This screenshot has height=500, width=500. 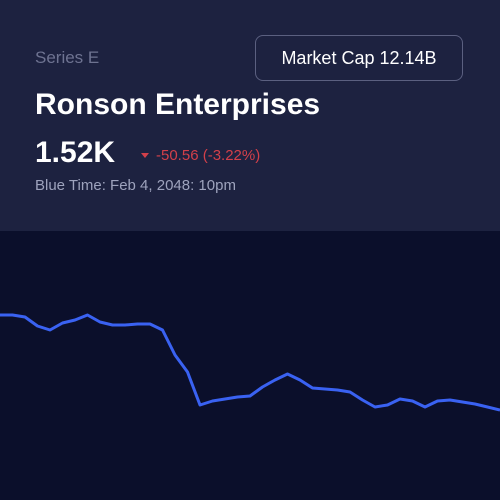 I want to click on market-cap-value: 12.14B, so click(x=408, y=57).